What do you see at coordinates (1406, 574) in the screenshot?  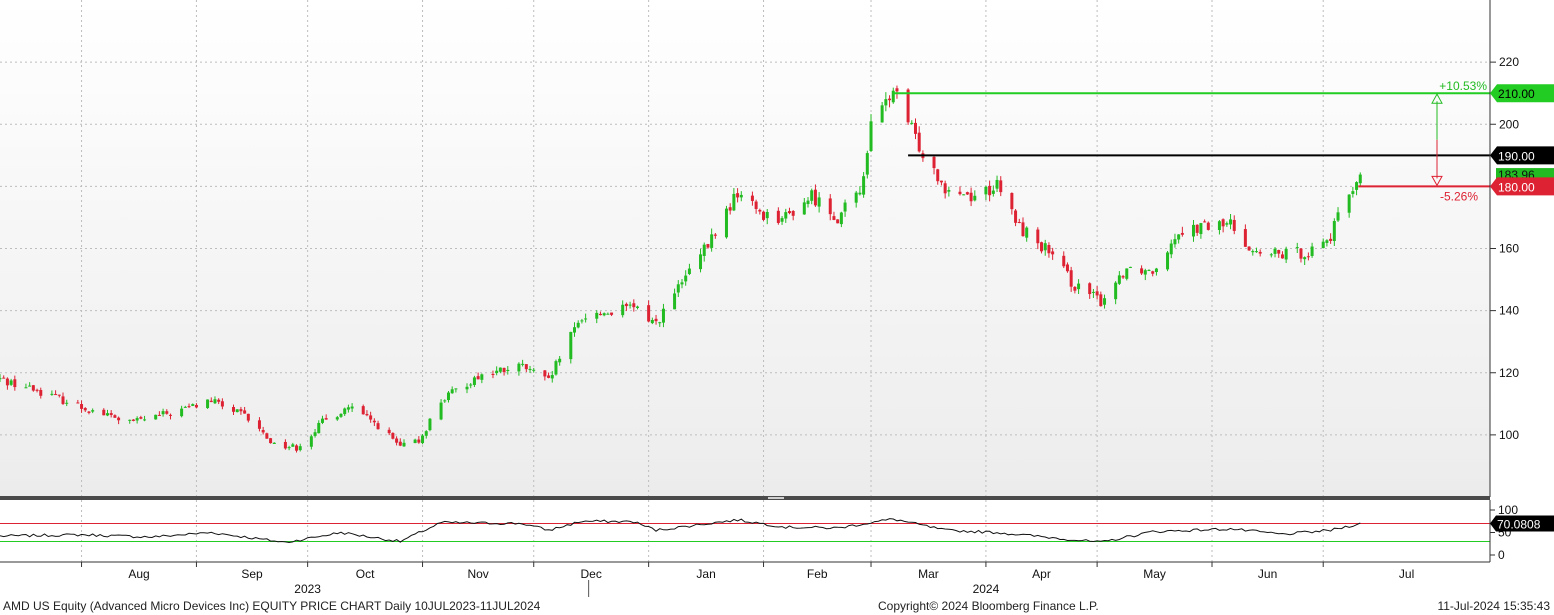 I see `month-label-jul: Jul` at bounding box center [1406, 574].